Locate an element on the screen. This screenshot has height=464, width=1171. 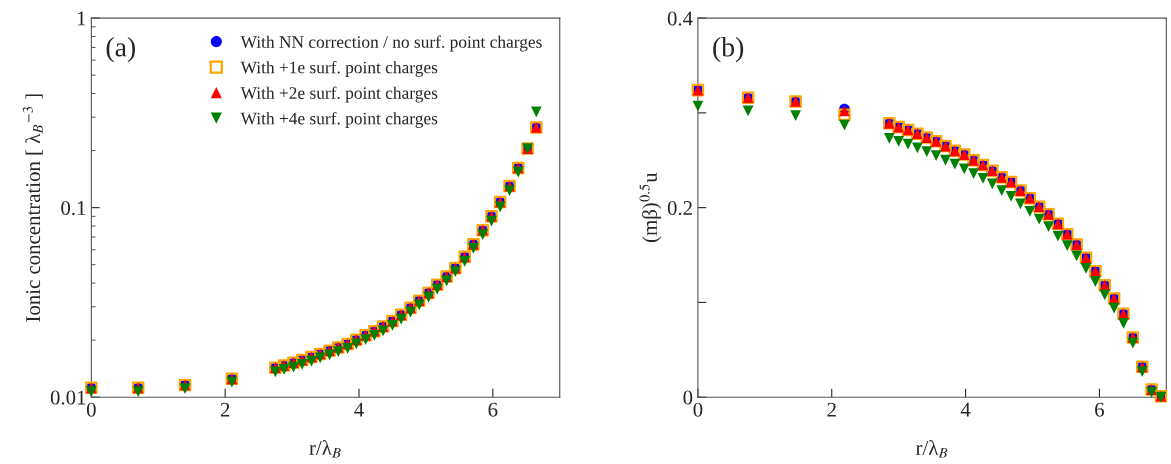
y-tick-label: 0 is located at coordinates (688, 397).